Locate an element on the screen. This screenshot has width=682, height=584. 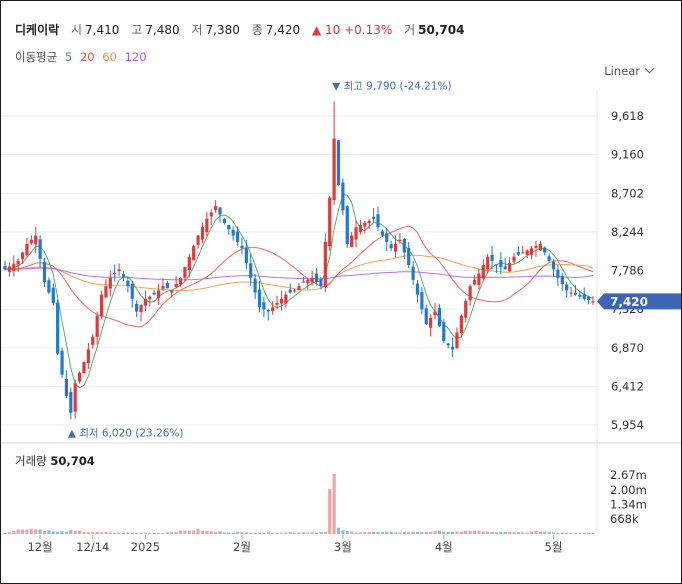
price-tick-label: 6,412 is located at coordinates (627, 386).